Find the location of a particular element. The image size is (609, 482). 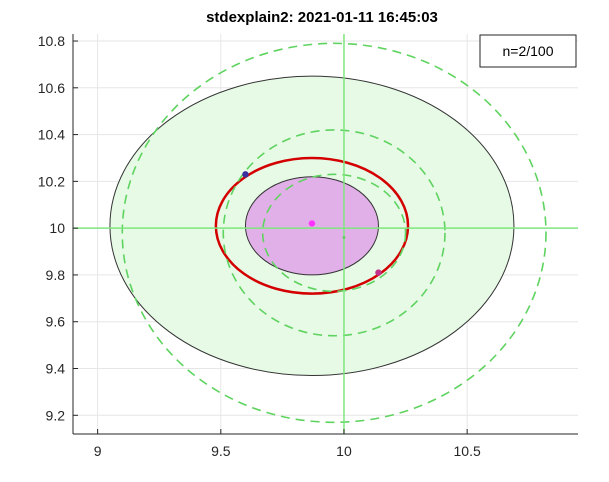

x-tick-label: 10.5 is located at coordinates (467, 451).